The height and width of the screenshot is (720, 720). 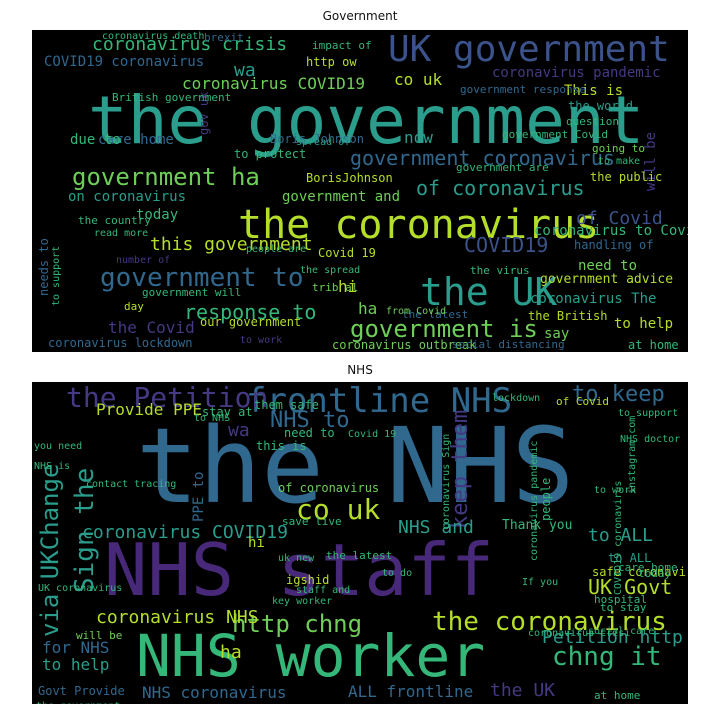 I want to click on cloud-word: government advice, so click(x=607, y=279).